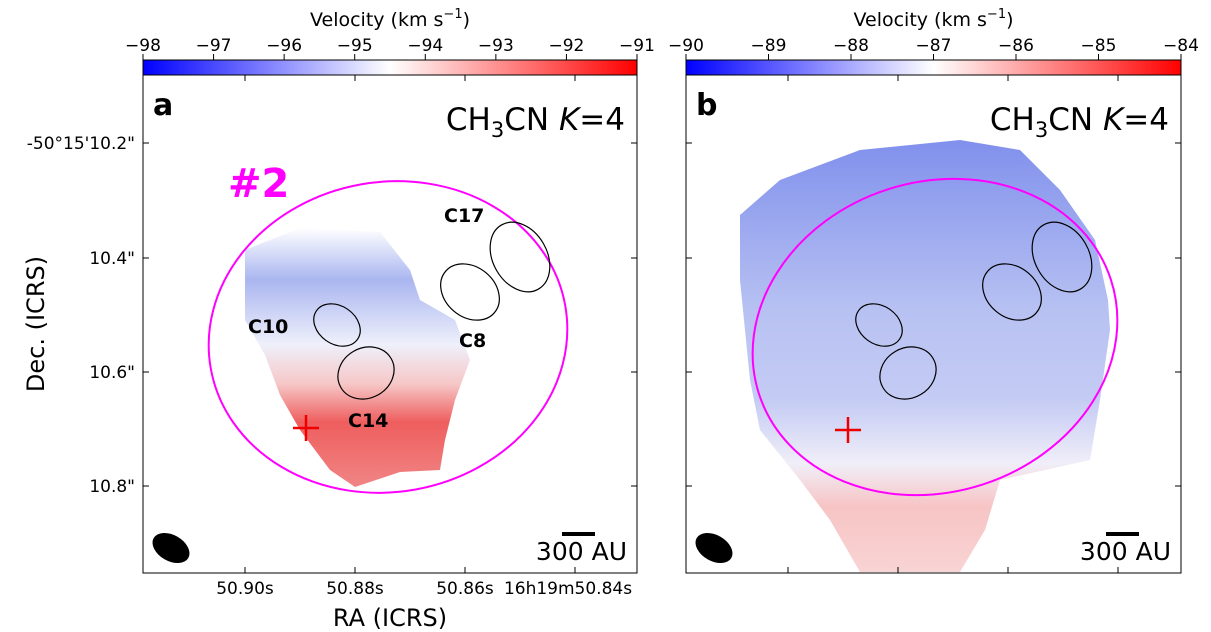 This screenshot has width=1211, height=632. What do you see at coordinates (1099, 46) in the screenshot?
I see `colorbar-tick-label: −85` at bounding box center [1099, 46].